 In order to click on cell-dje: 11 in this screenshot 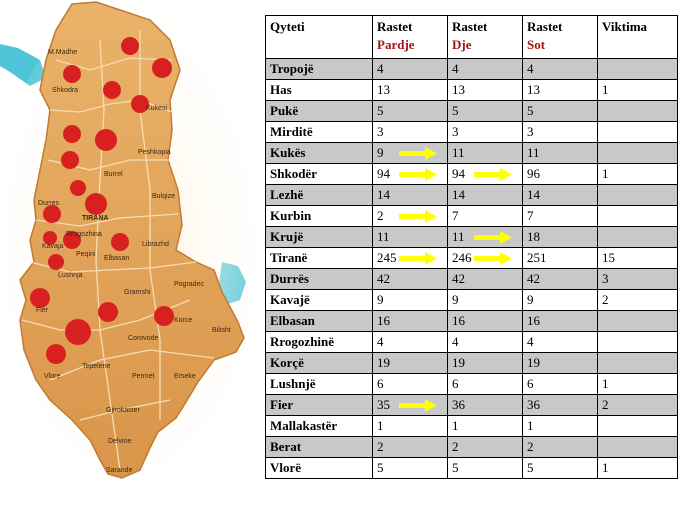, I will do `click(485, 237)`.